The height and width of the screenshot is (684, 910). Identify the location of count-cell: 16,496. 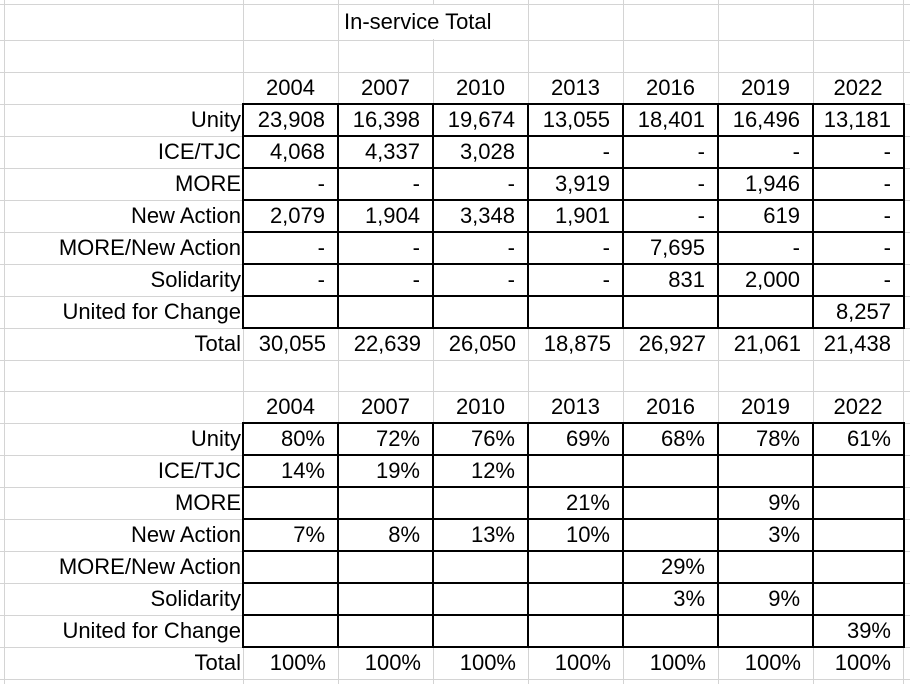
(765, 120).